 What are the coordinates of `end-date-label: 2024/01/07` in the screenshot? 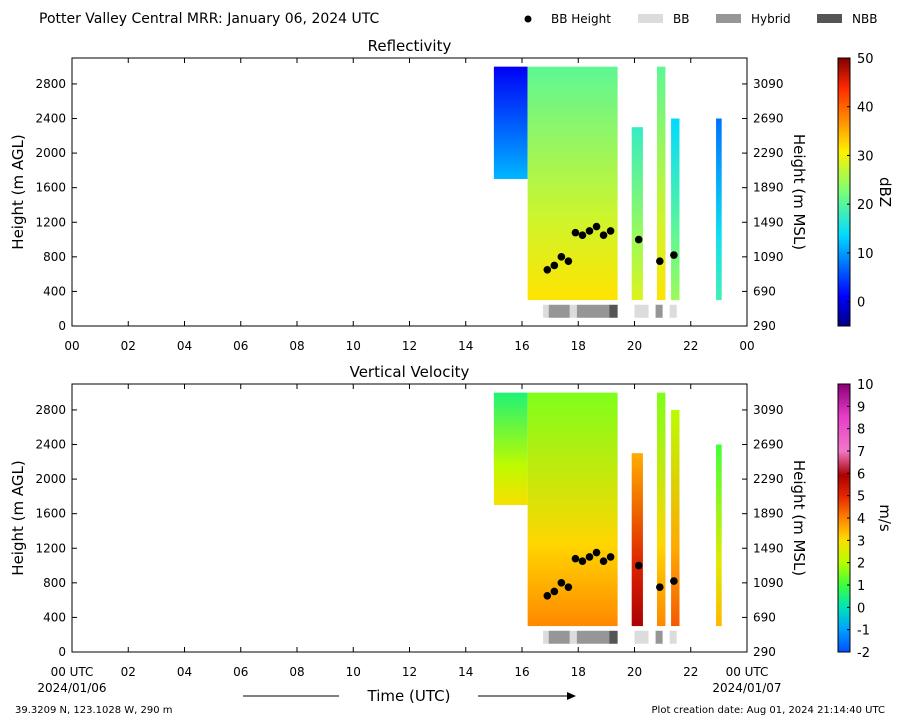 It's located at (746, 688).